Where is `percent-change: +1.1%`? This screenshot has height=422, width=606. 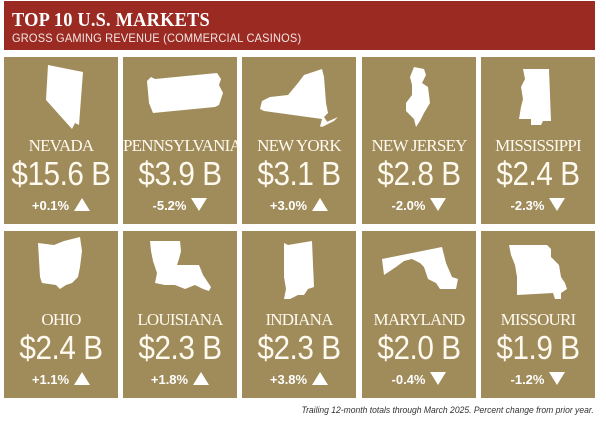
percent-change: +1.1% is located at coordinates (61, 380).